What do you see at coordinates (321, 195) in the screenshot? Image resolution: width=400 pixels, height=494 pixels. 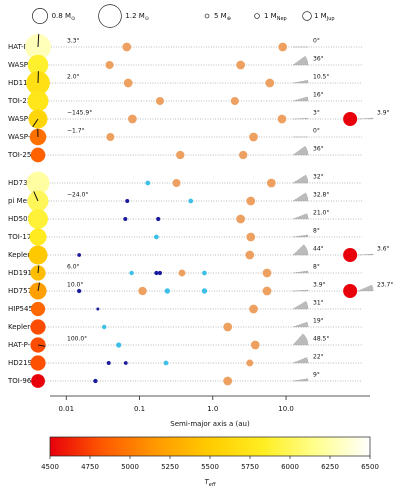 I see `inclination-label: 32.8°` at bounding box center [321, 195].